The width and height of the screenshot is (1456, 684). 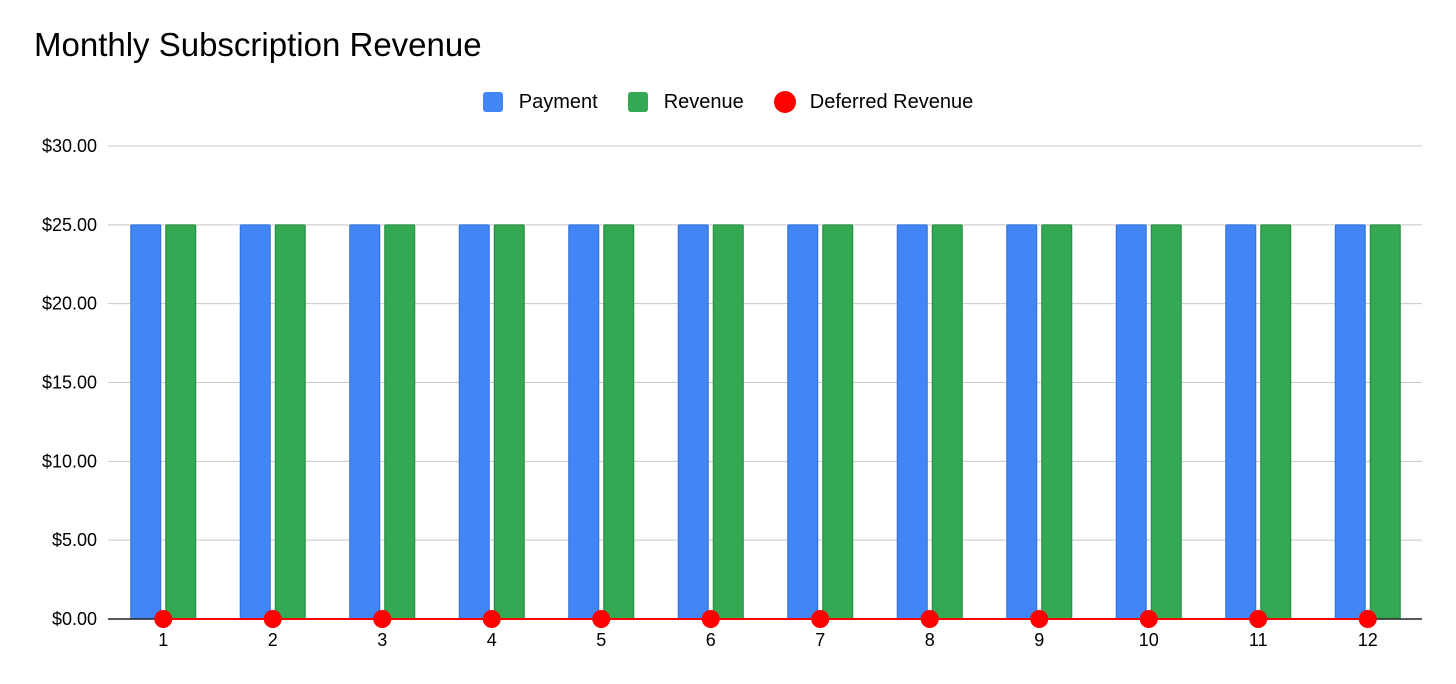 I want to click on x-tick-label: 9, so click(x=1039, y=640).